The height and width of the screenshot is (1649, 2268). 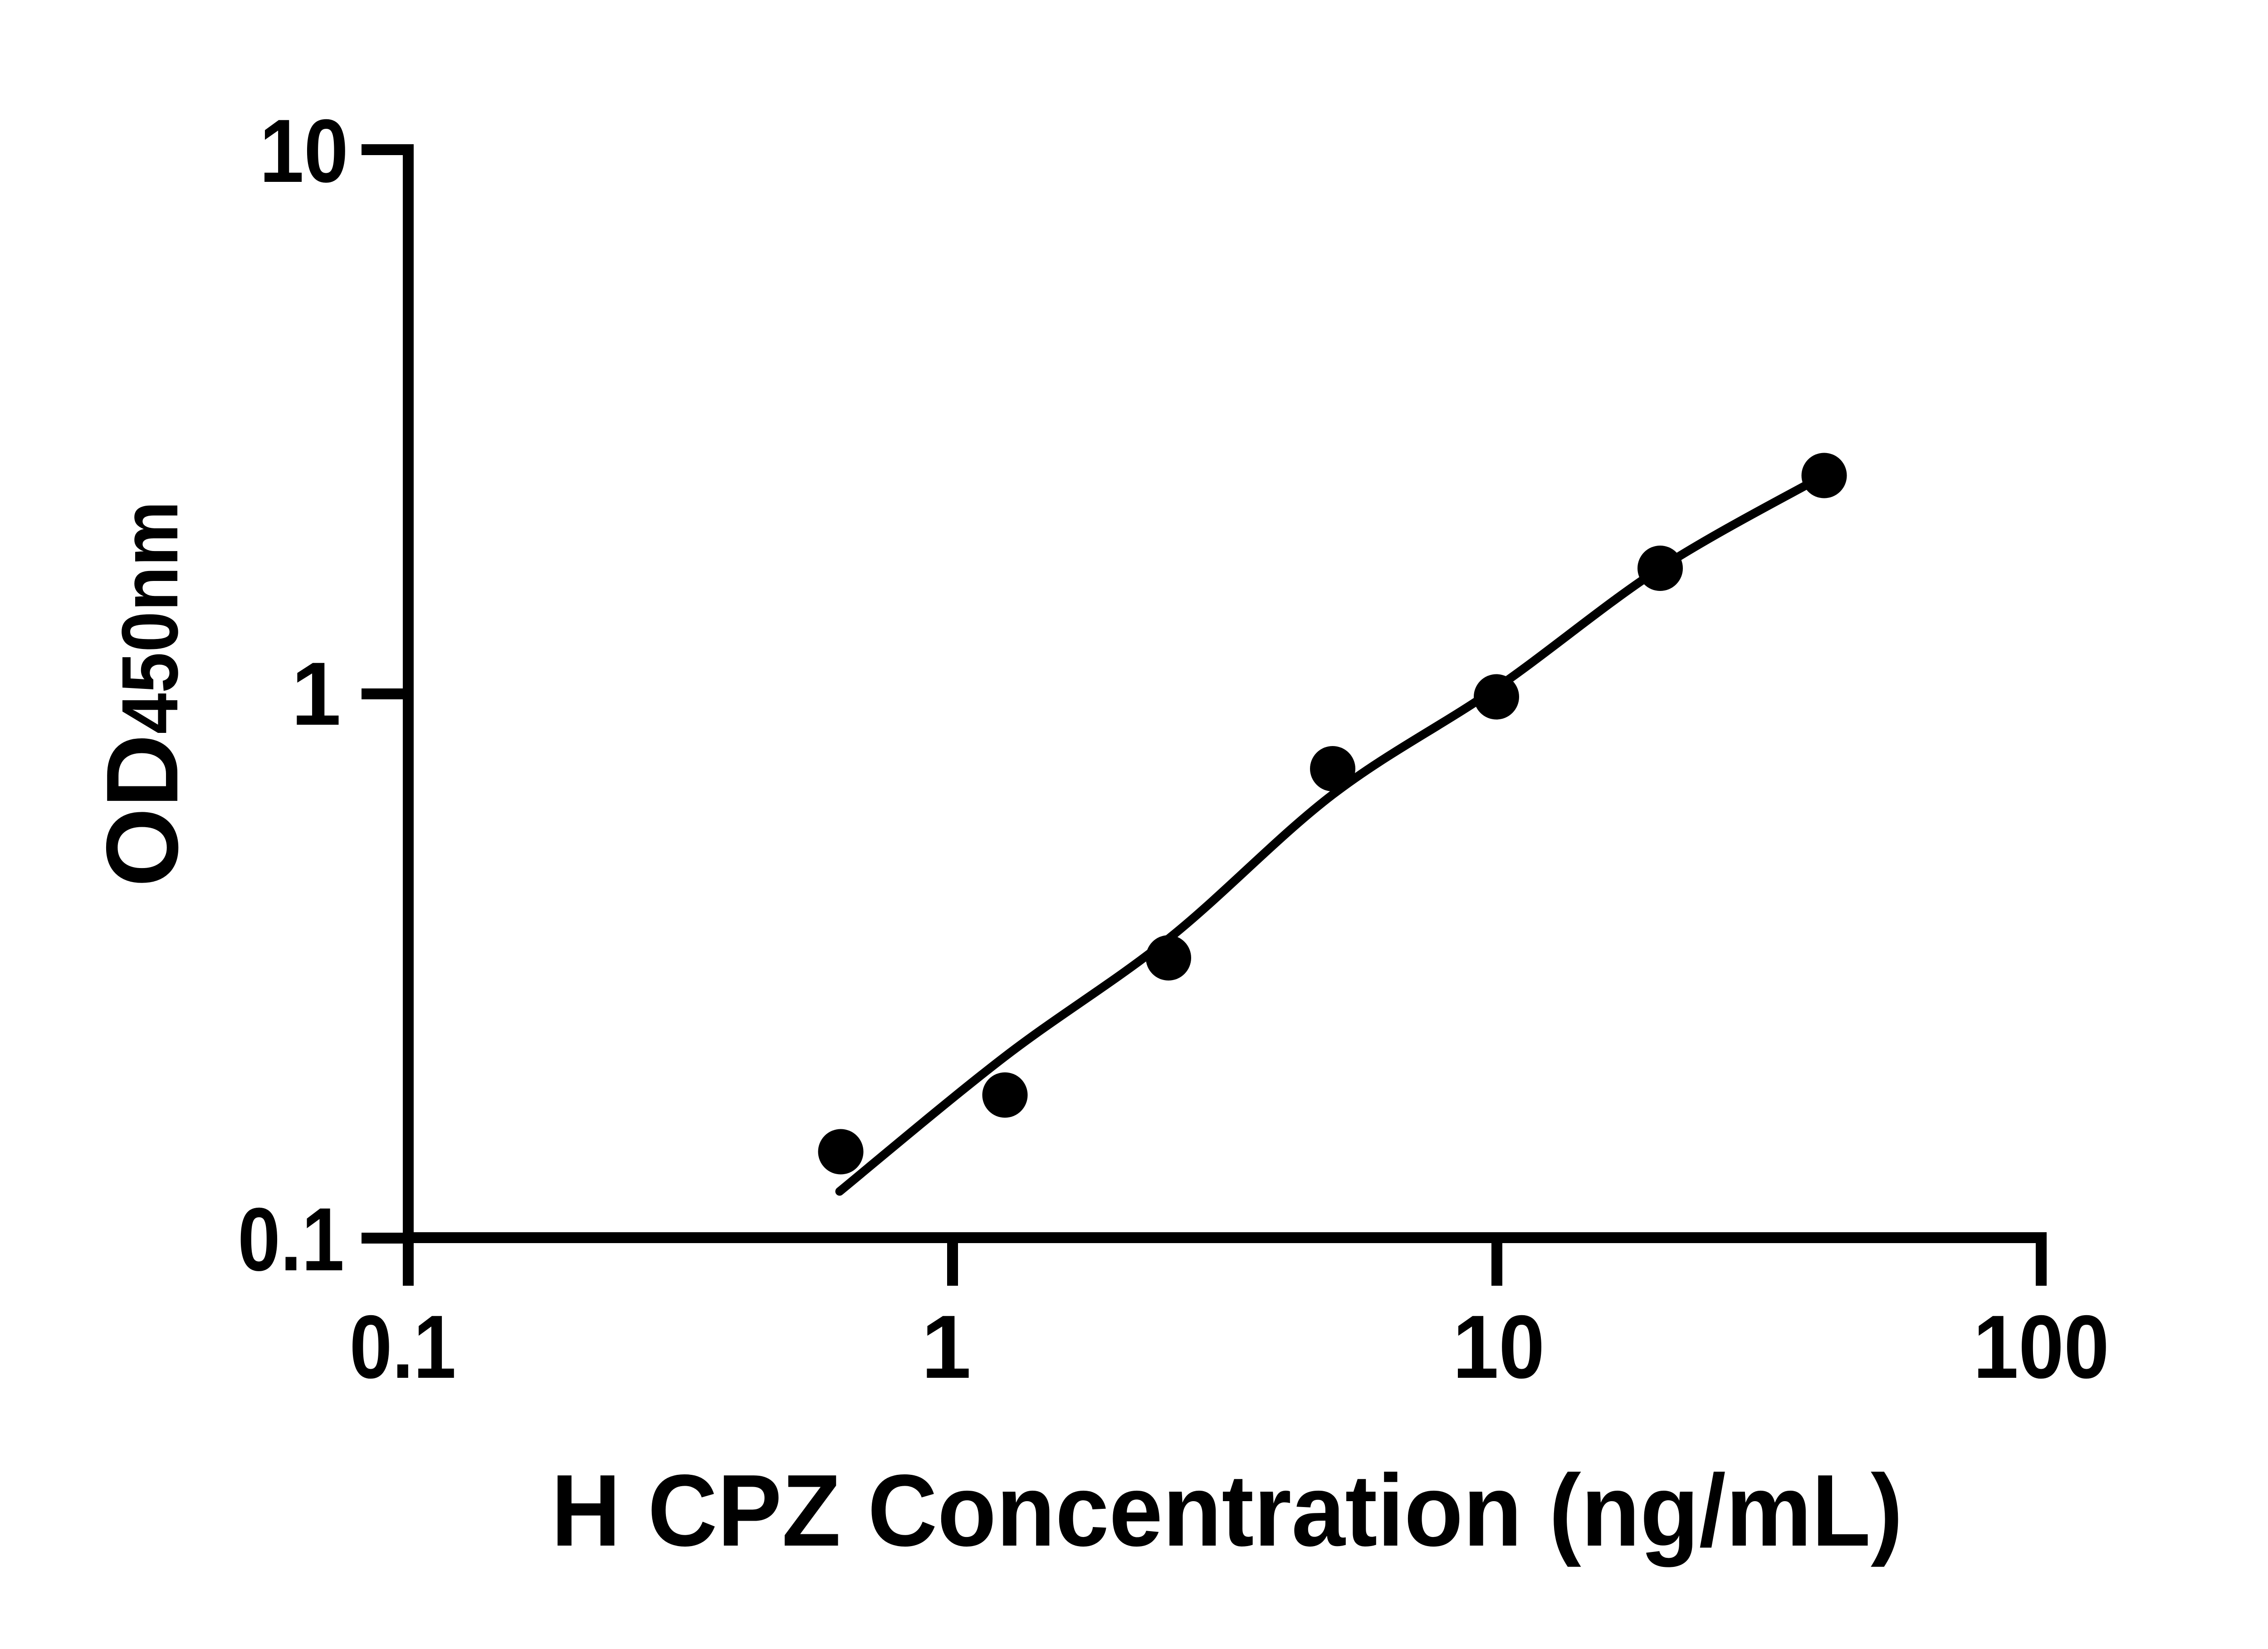 What do you see at coordinates (142, 695) in the screenshot?
I see `svg-text: OD450nm` at bounding box center [142, 695].